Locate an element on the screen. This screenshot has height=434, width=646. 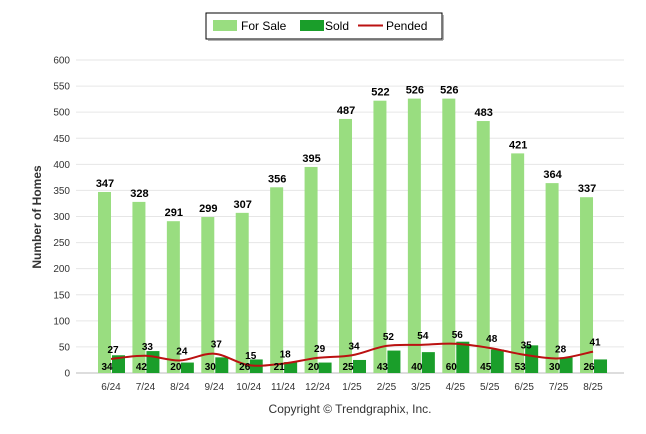
x-tick-label: 3/25 is located at coordinates (421, 387).